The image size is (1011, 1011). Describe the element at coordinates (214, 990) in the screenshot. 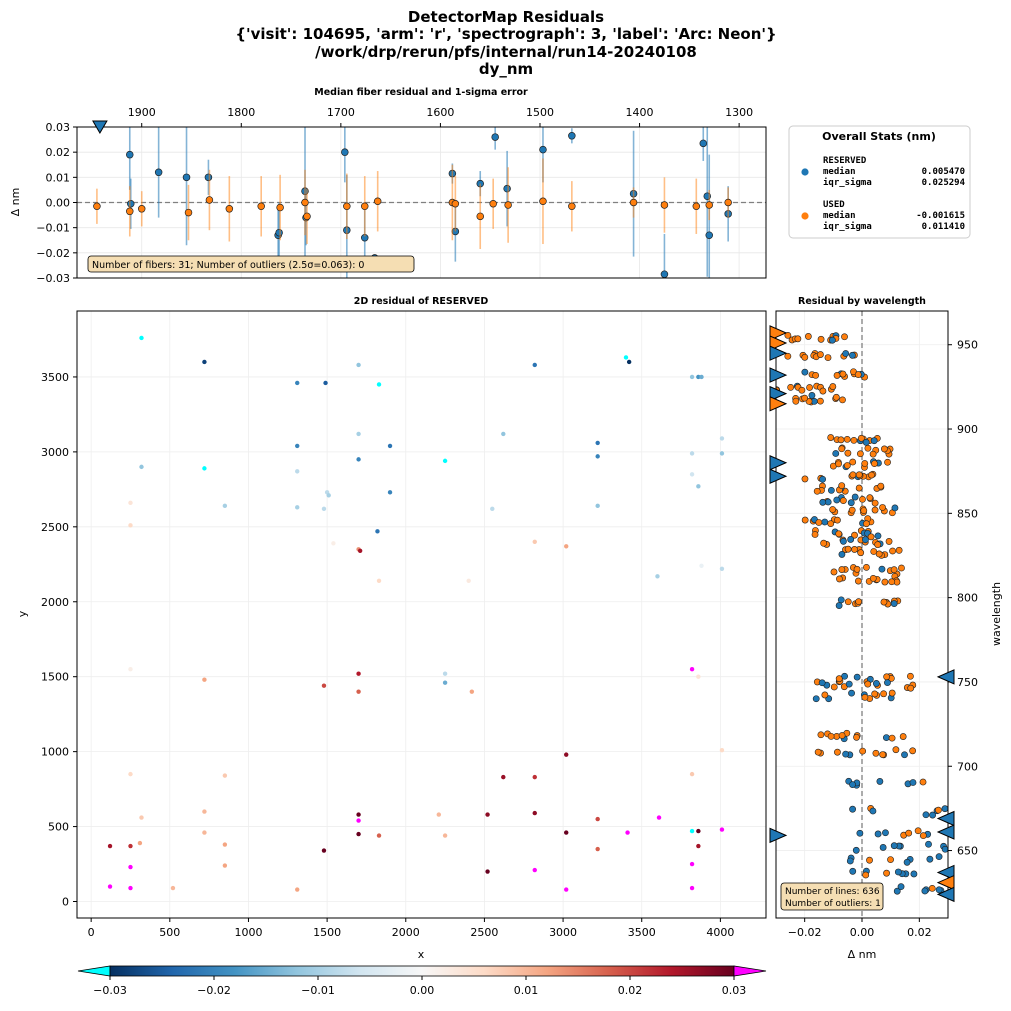

I see `colorbar-tick-label: −0.02` at that location.